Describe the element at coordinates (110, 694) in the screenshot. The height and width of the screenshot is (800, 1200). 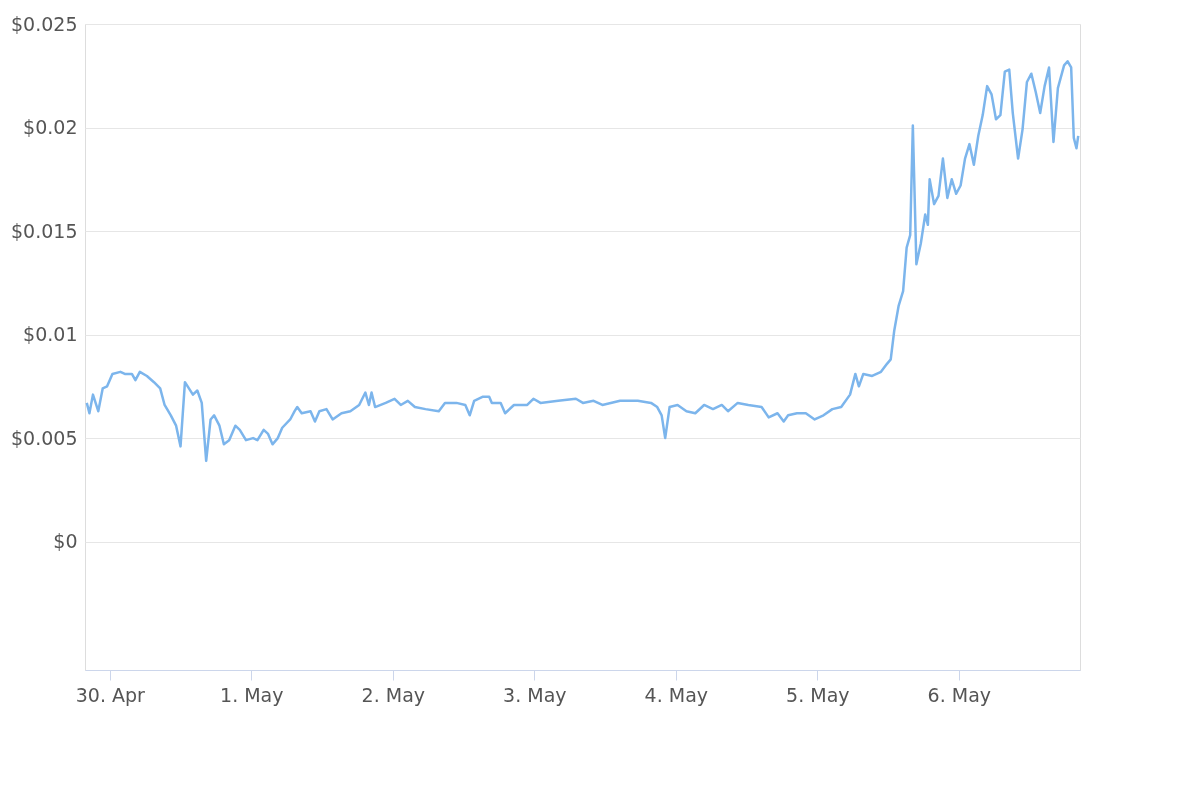
I see `x-tick-label: 30. Apr` at that location.